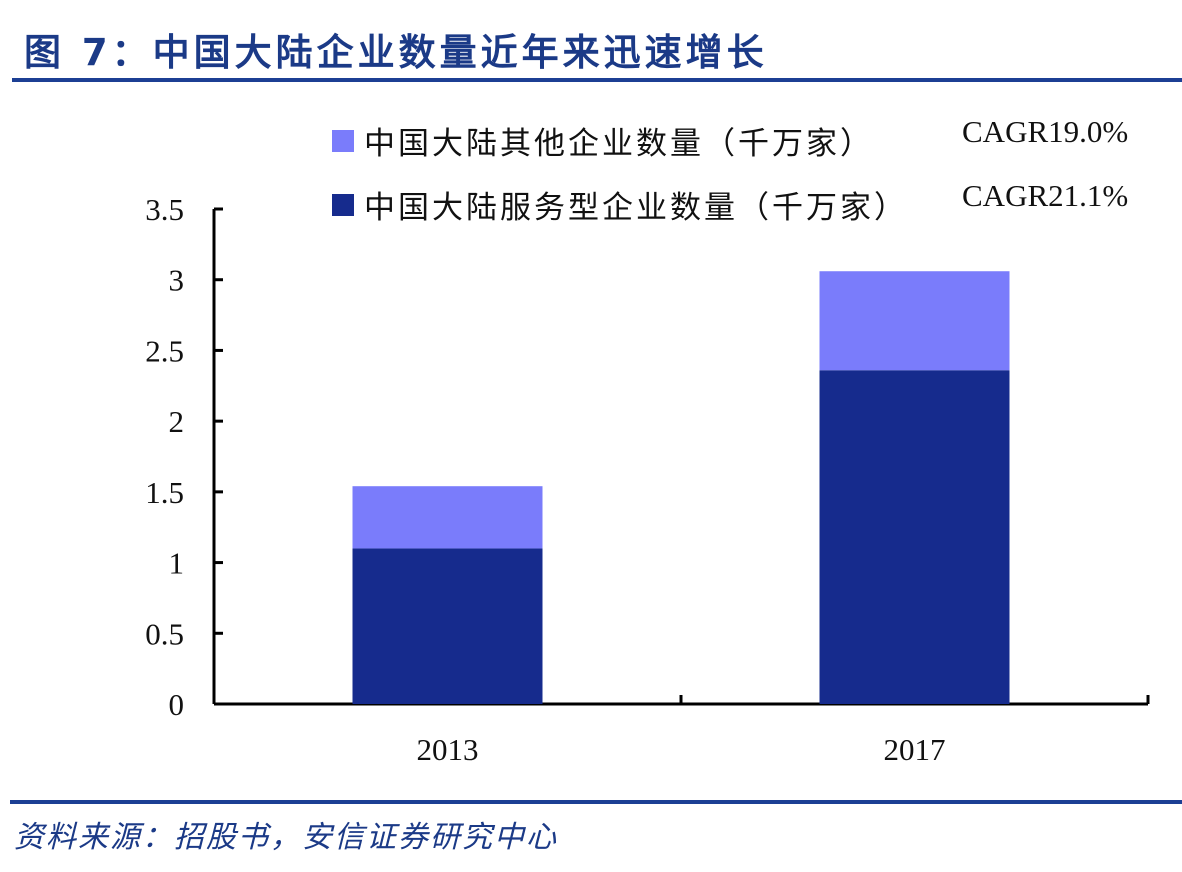  Describe the element at coordinates (343, 204) in the screenshot. I see `legend-swatch-service` at that location.